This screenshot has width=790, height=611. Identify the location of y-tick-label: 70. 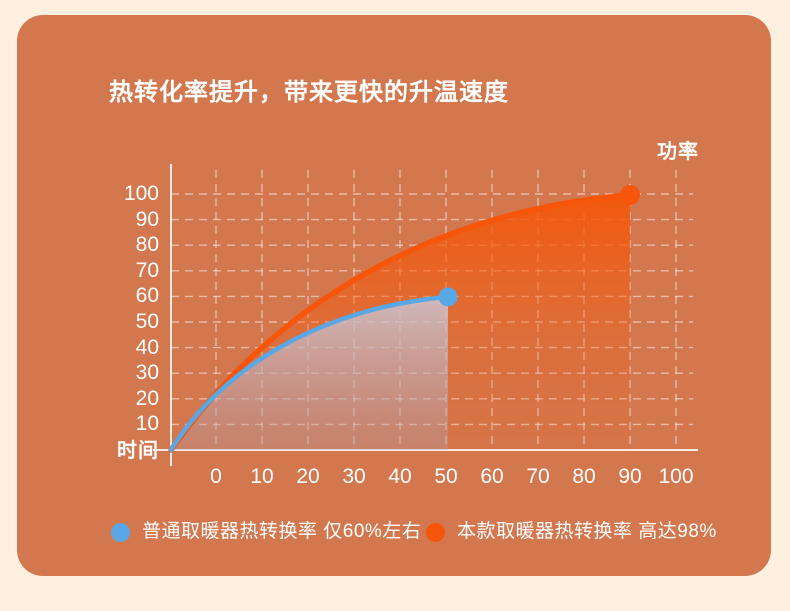
(147, 270).